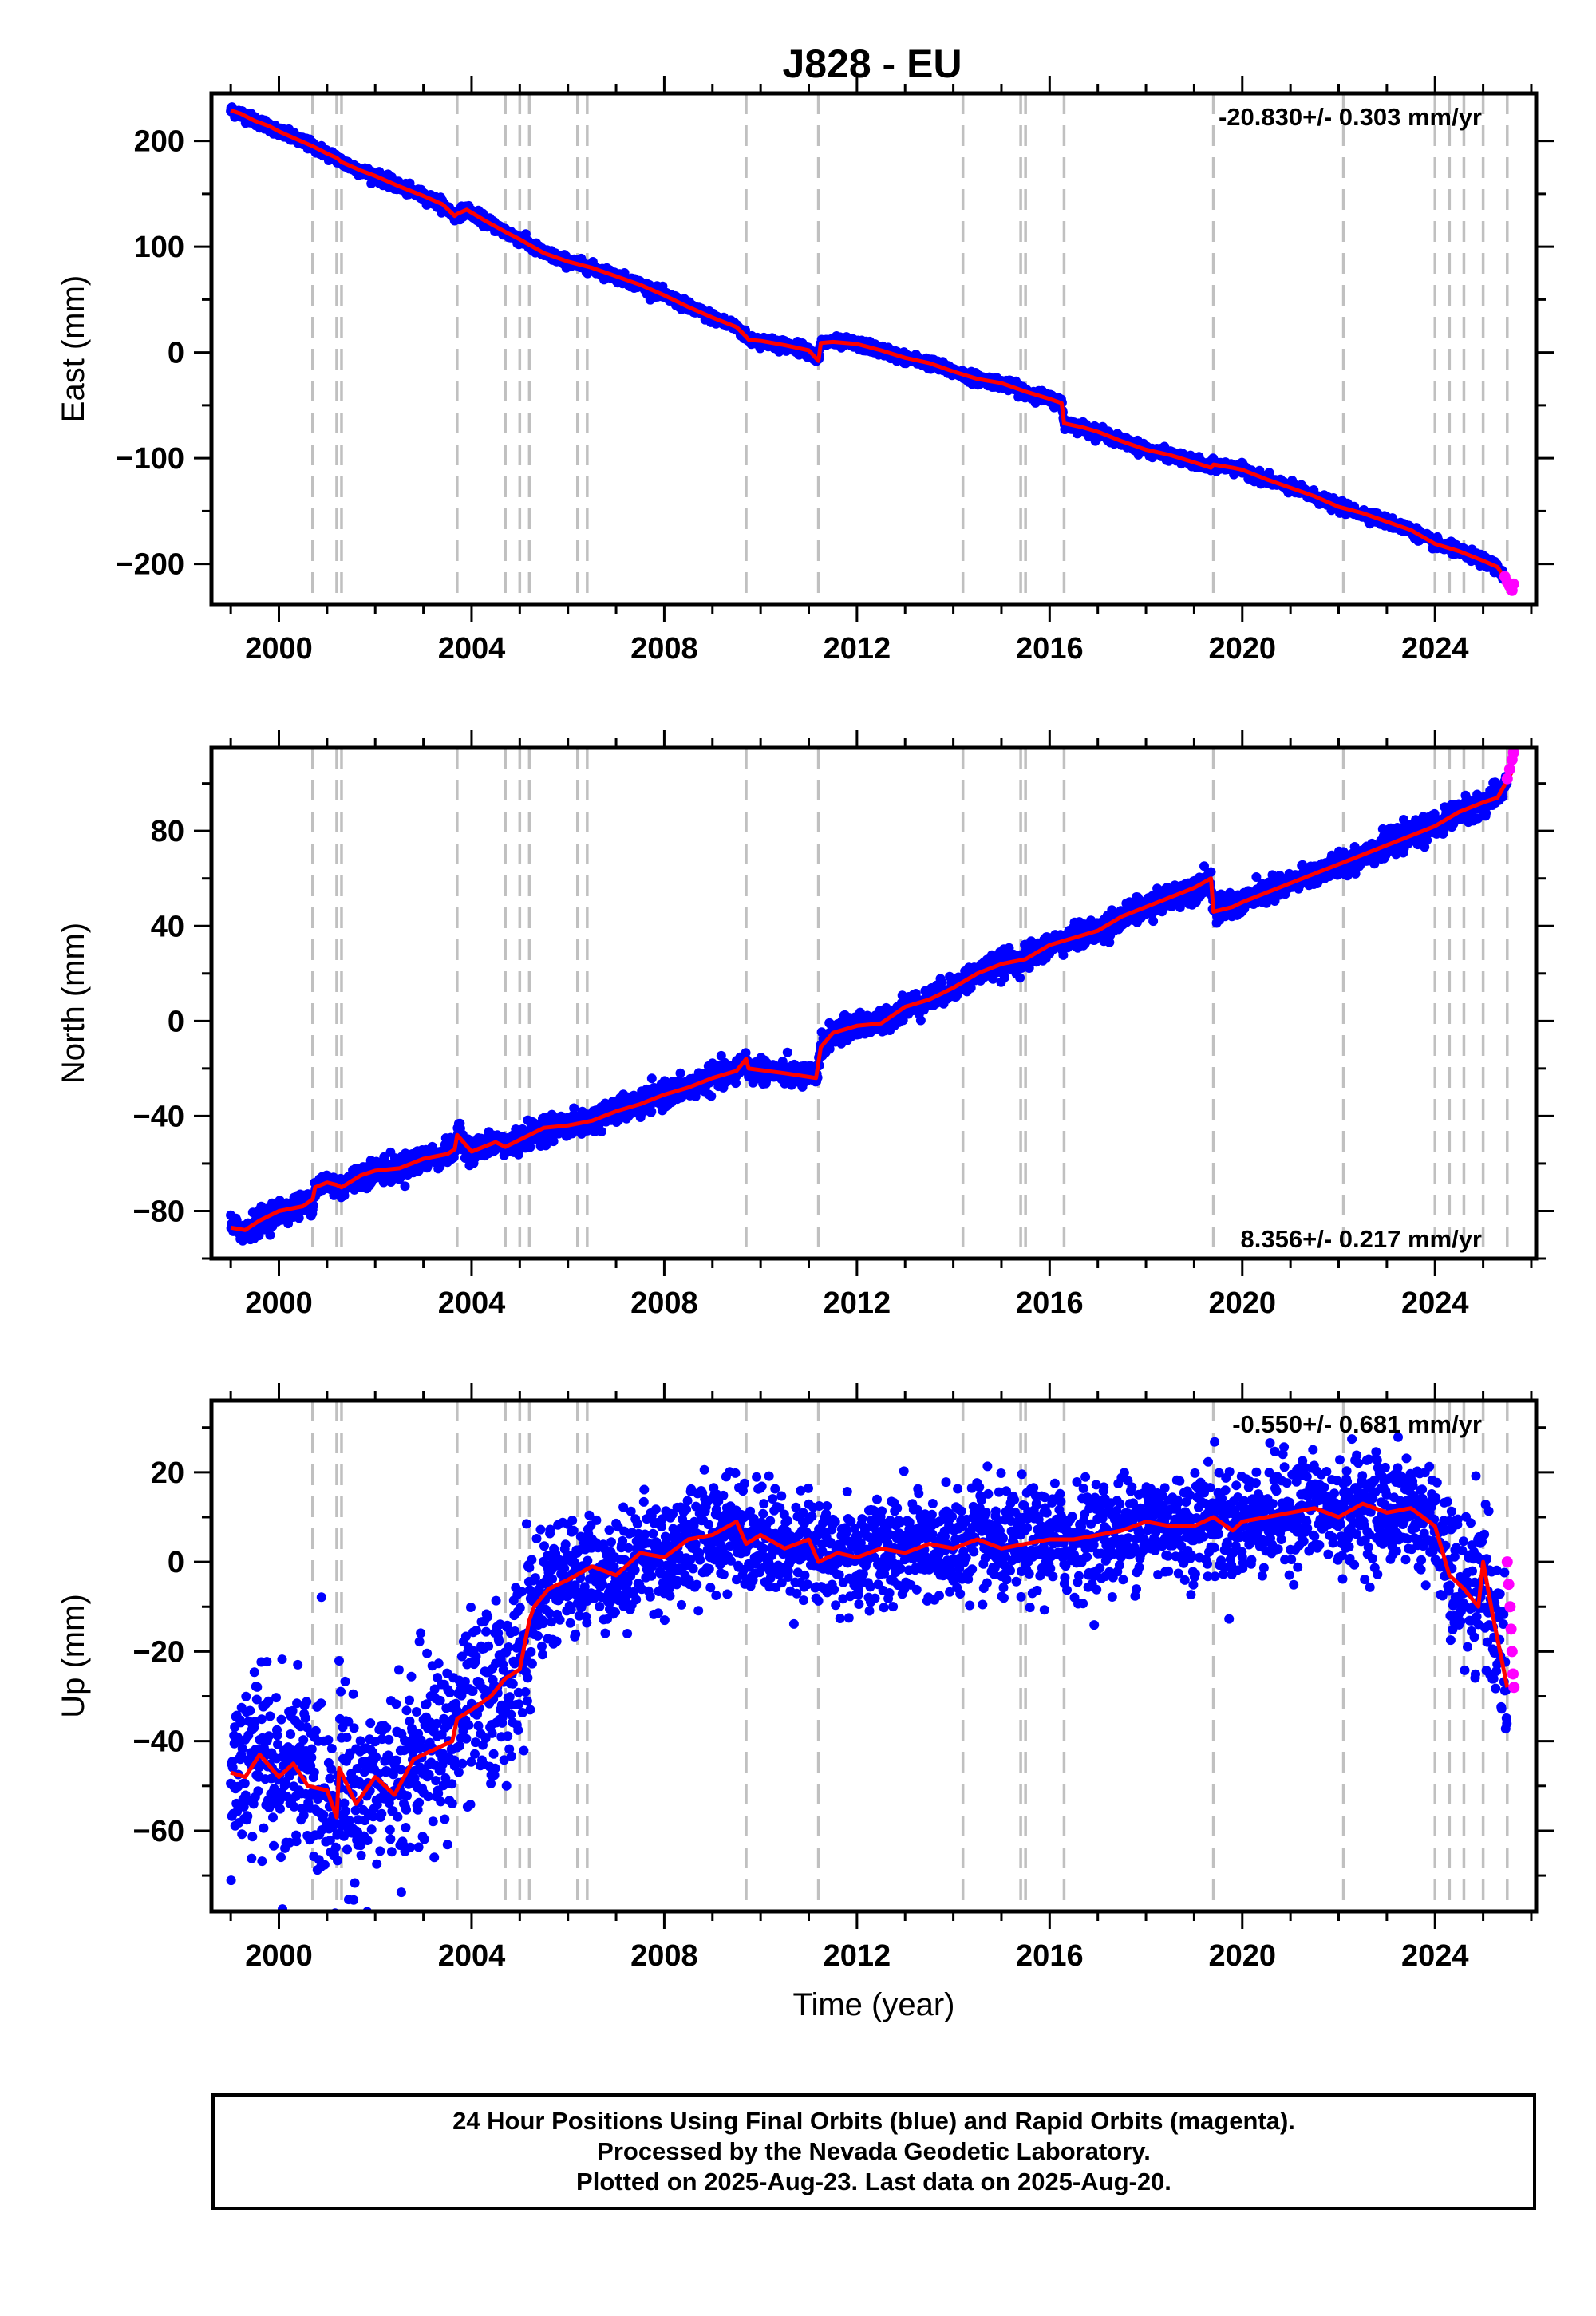 The height and width of the screenshot is (2316, 1596). I want to click on x-tick-label: 2016, so click(1050, 649).